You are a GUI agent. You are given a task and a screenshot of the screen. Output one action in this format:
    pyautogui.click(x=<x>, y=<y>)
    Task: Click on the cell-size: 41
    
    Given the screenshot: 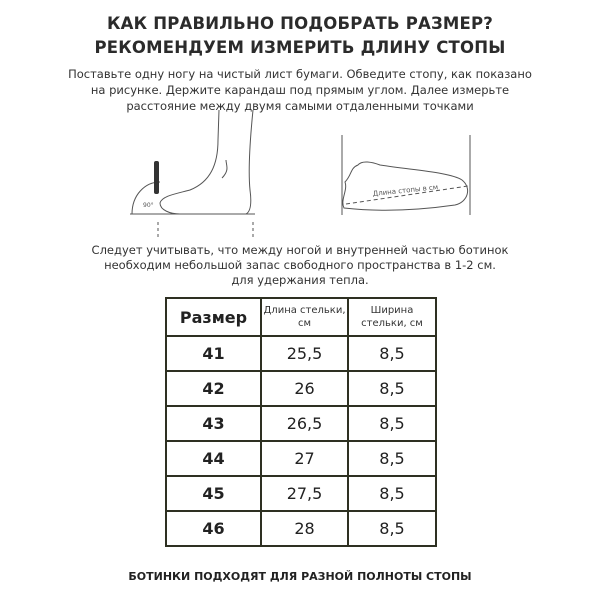 What is the action you would take?
    pyautogui.click(x=213, y=353)
    